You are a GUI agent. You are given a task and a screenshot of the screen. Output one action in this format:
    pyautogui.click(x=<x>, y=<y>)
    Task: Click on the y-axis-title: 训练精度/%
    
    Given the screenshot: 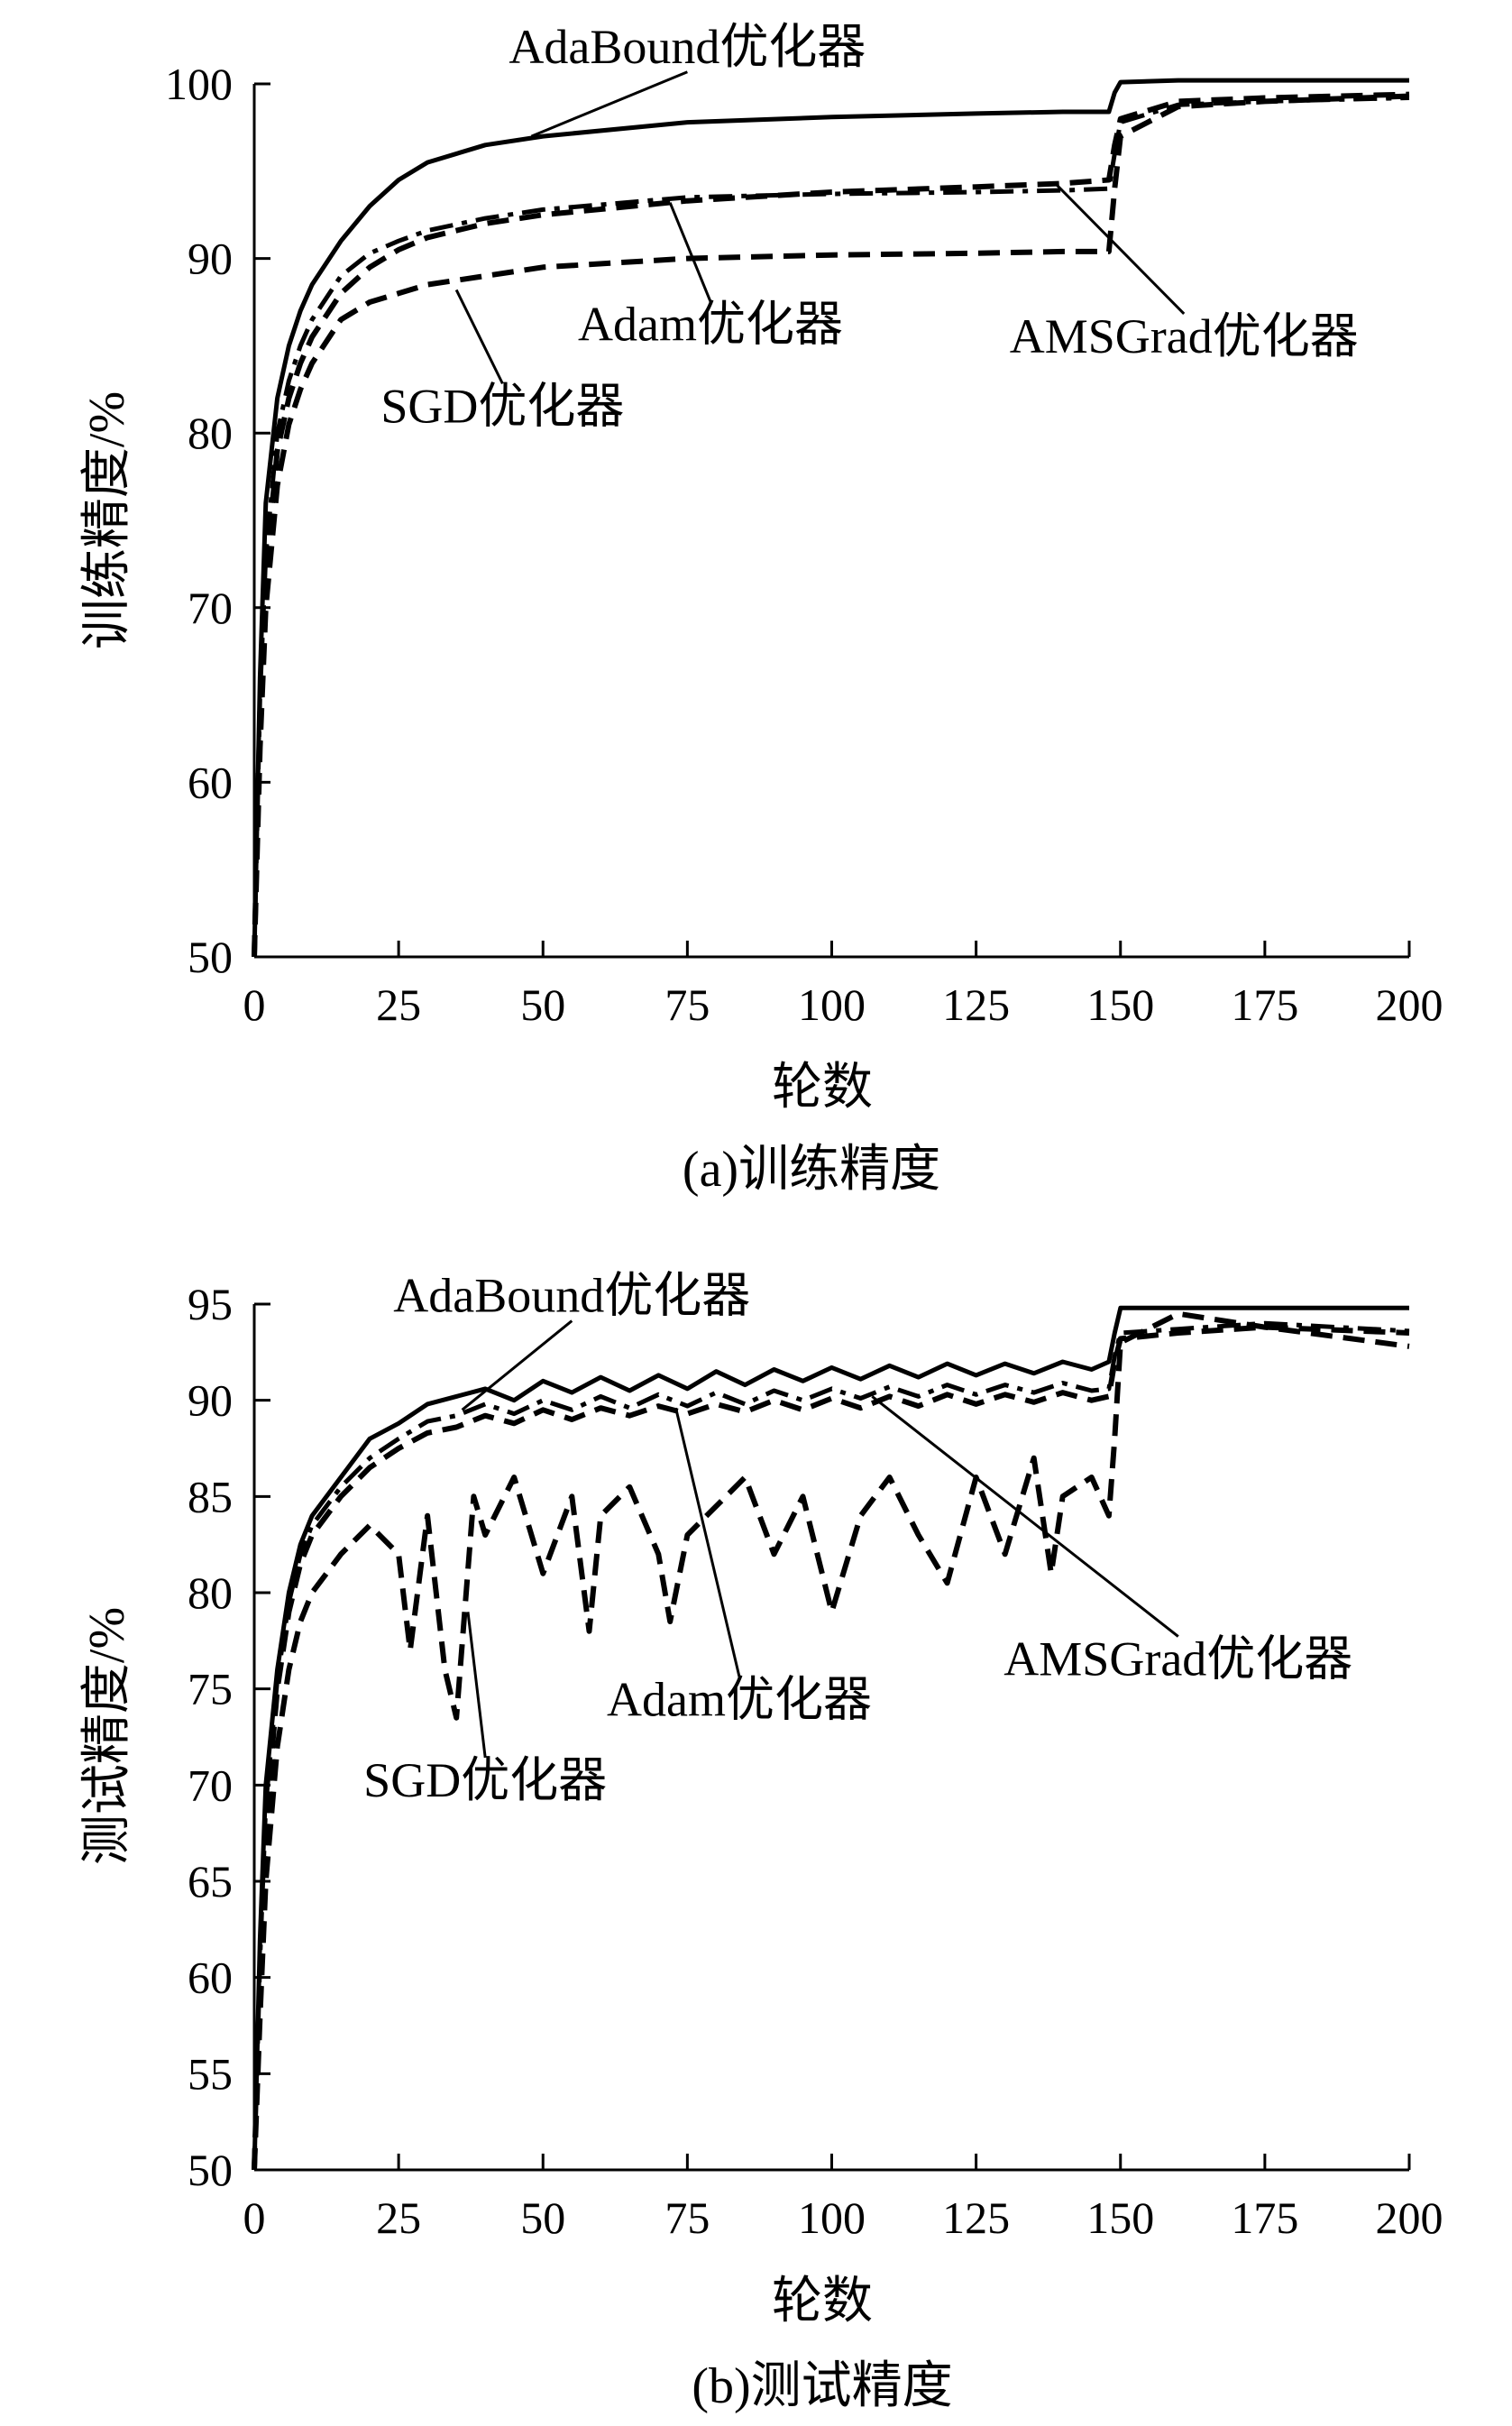 What is the action you would take?
    pyautogui.click(x=107, y=520)
    